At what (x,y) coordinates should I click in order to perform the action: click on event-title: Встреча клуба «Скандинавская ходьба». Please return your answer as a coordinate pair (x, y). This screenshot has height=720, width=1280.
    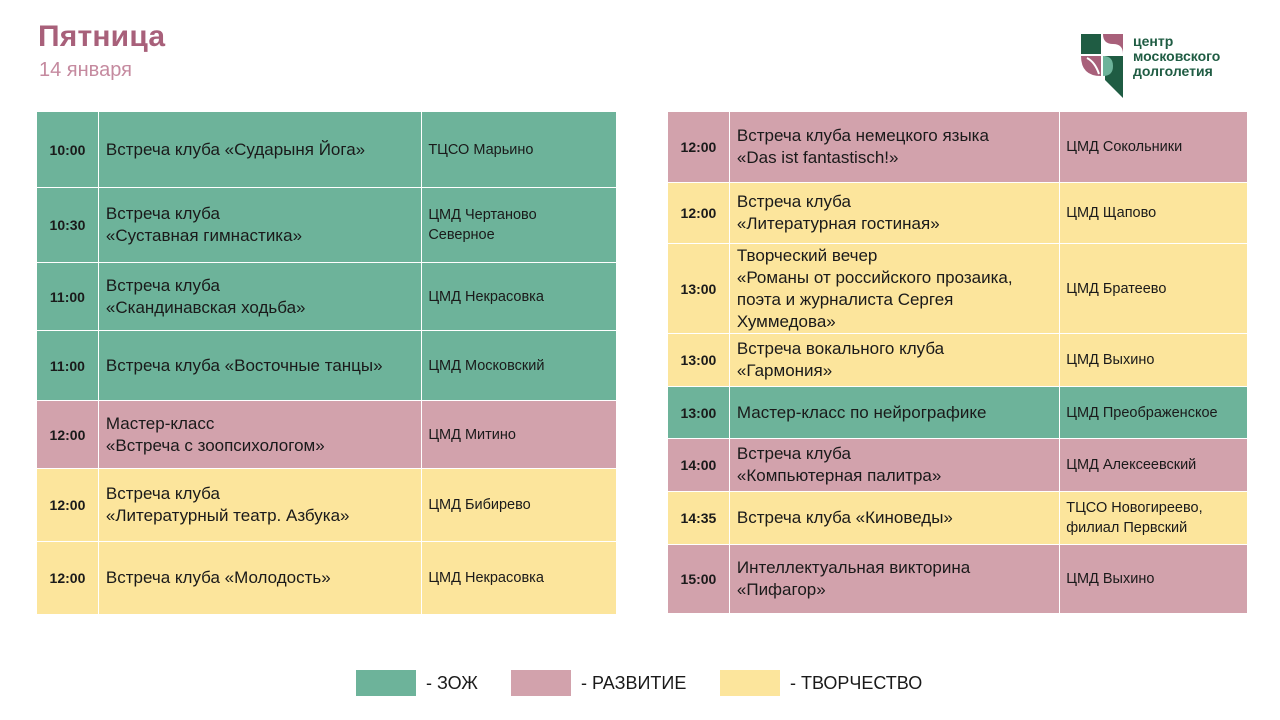
    Looking at the image, I should click on (260, 296).